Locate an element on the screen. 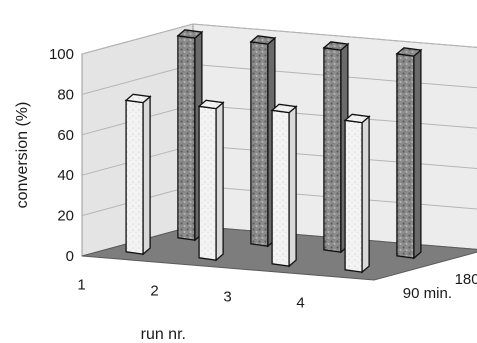  y-tick-label: 20 is located at coordinates (65, 216).